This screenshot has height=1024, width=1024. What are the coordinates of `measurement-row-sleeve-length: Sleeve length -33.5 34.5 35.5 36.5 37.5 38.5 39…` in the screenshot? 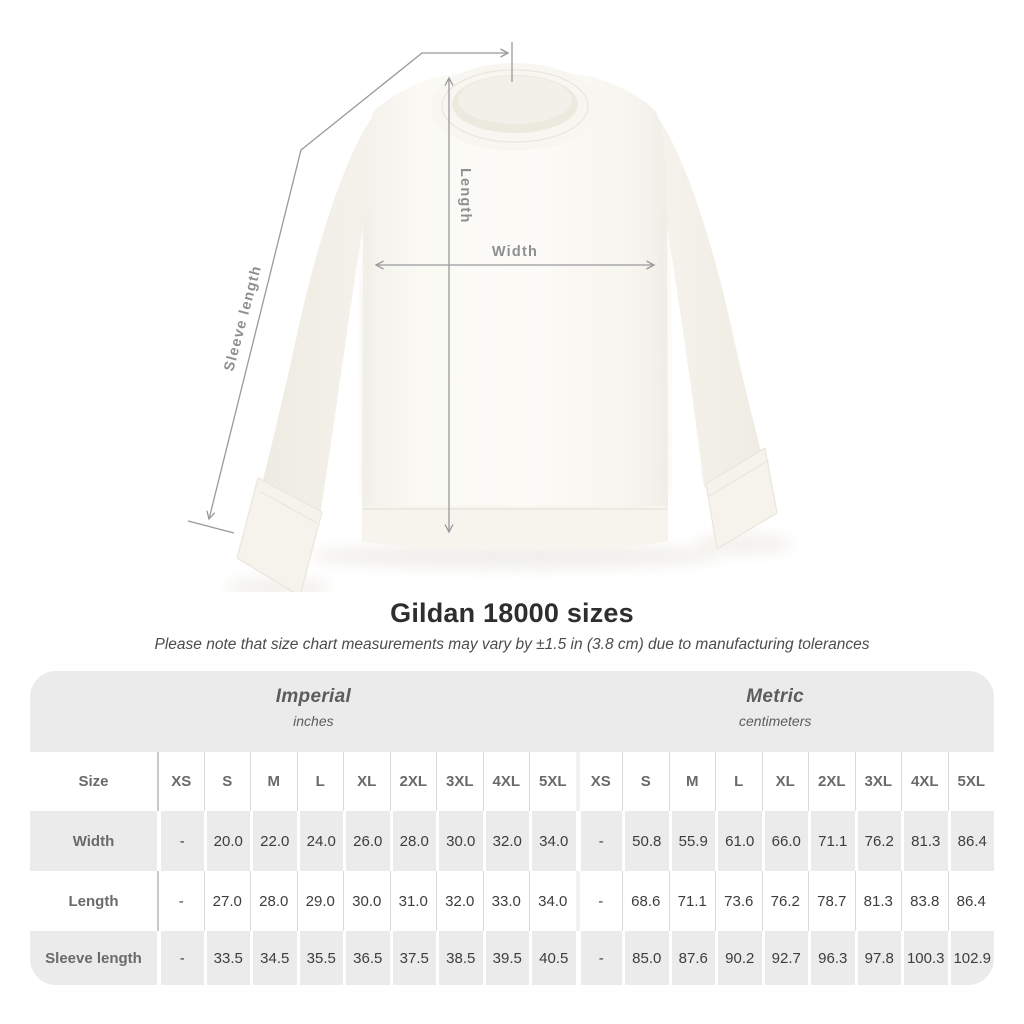 It's located at (512, 958).